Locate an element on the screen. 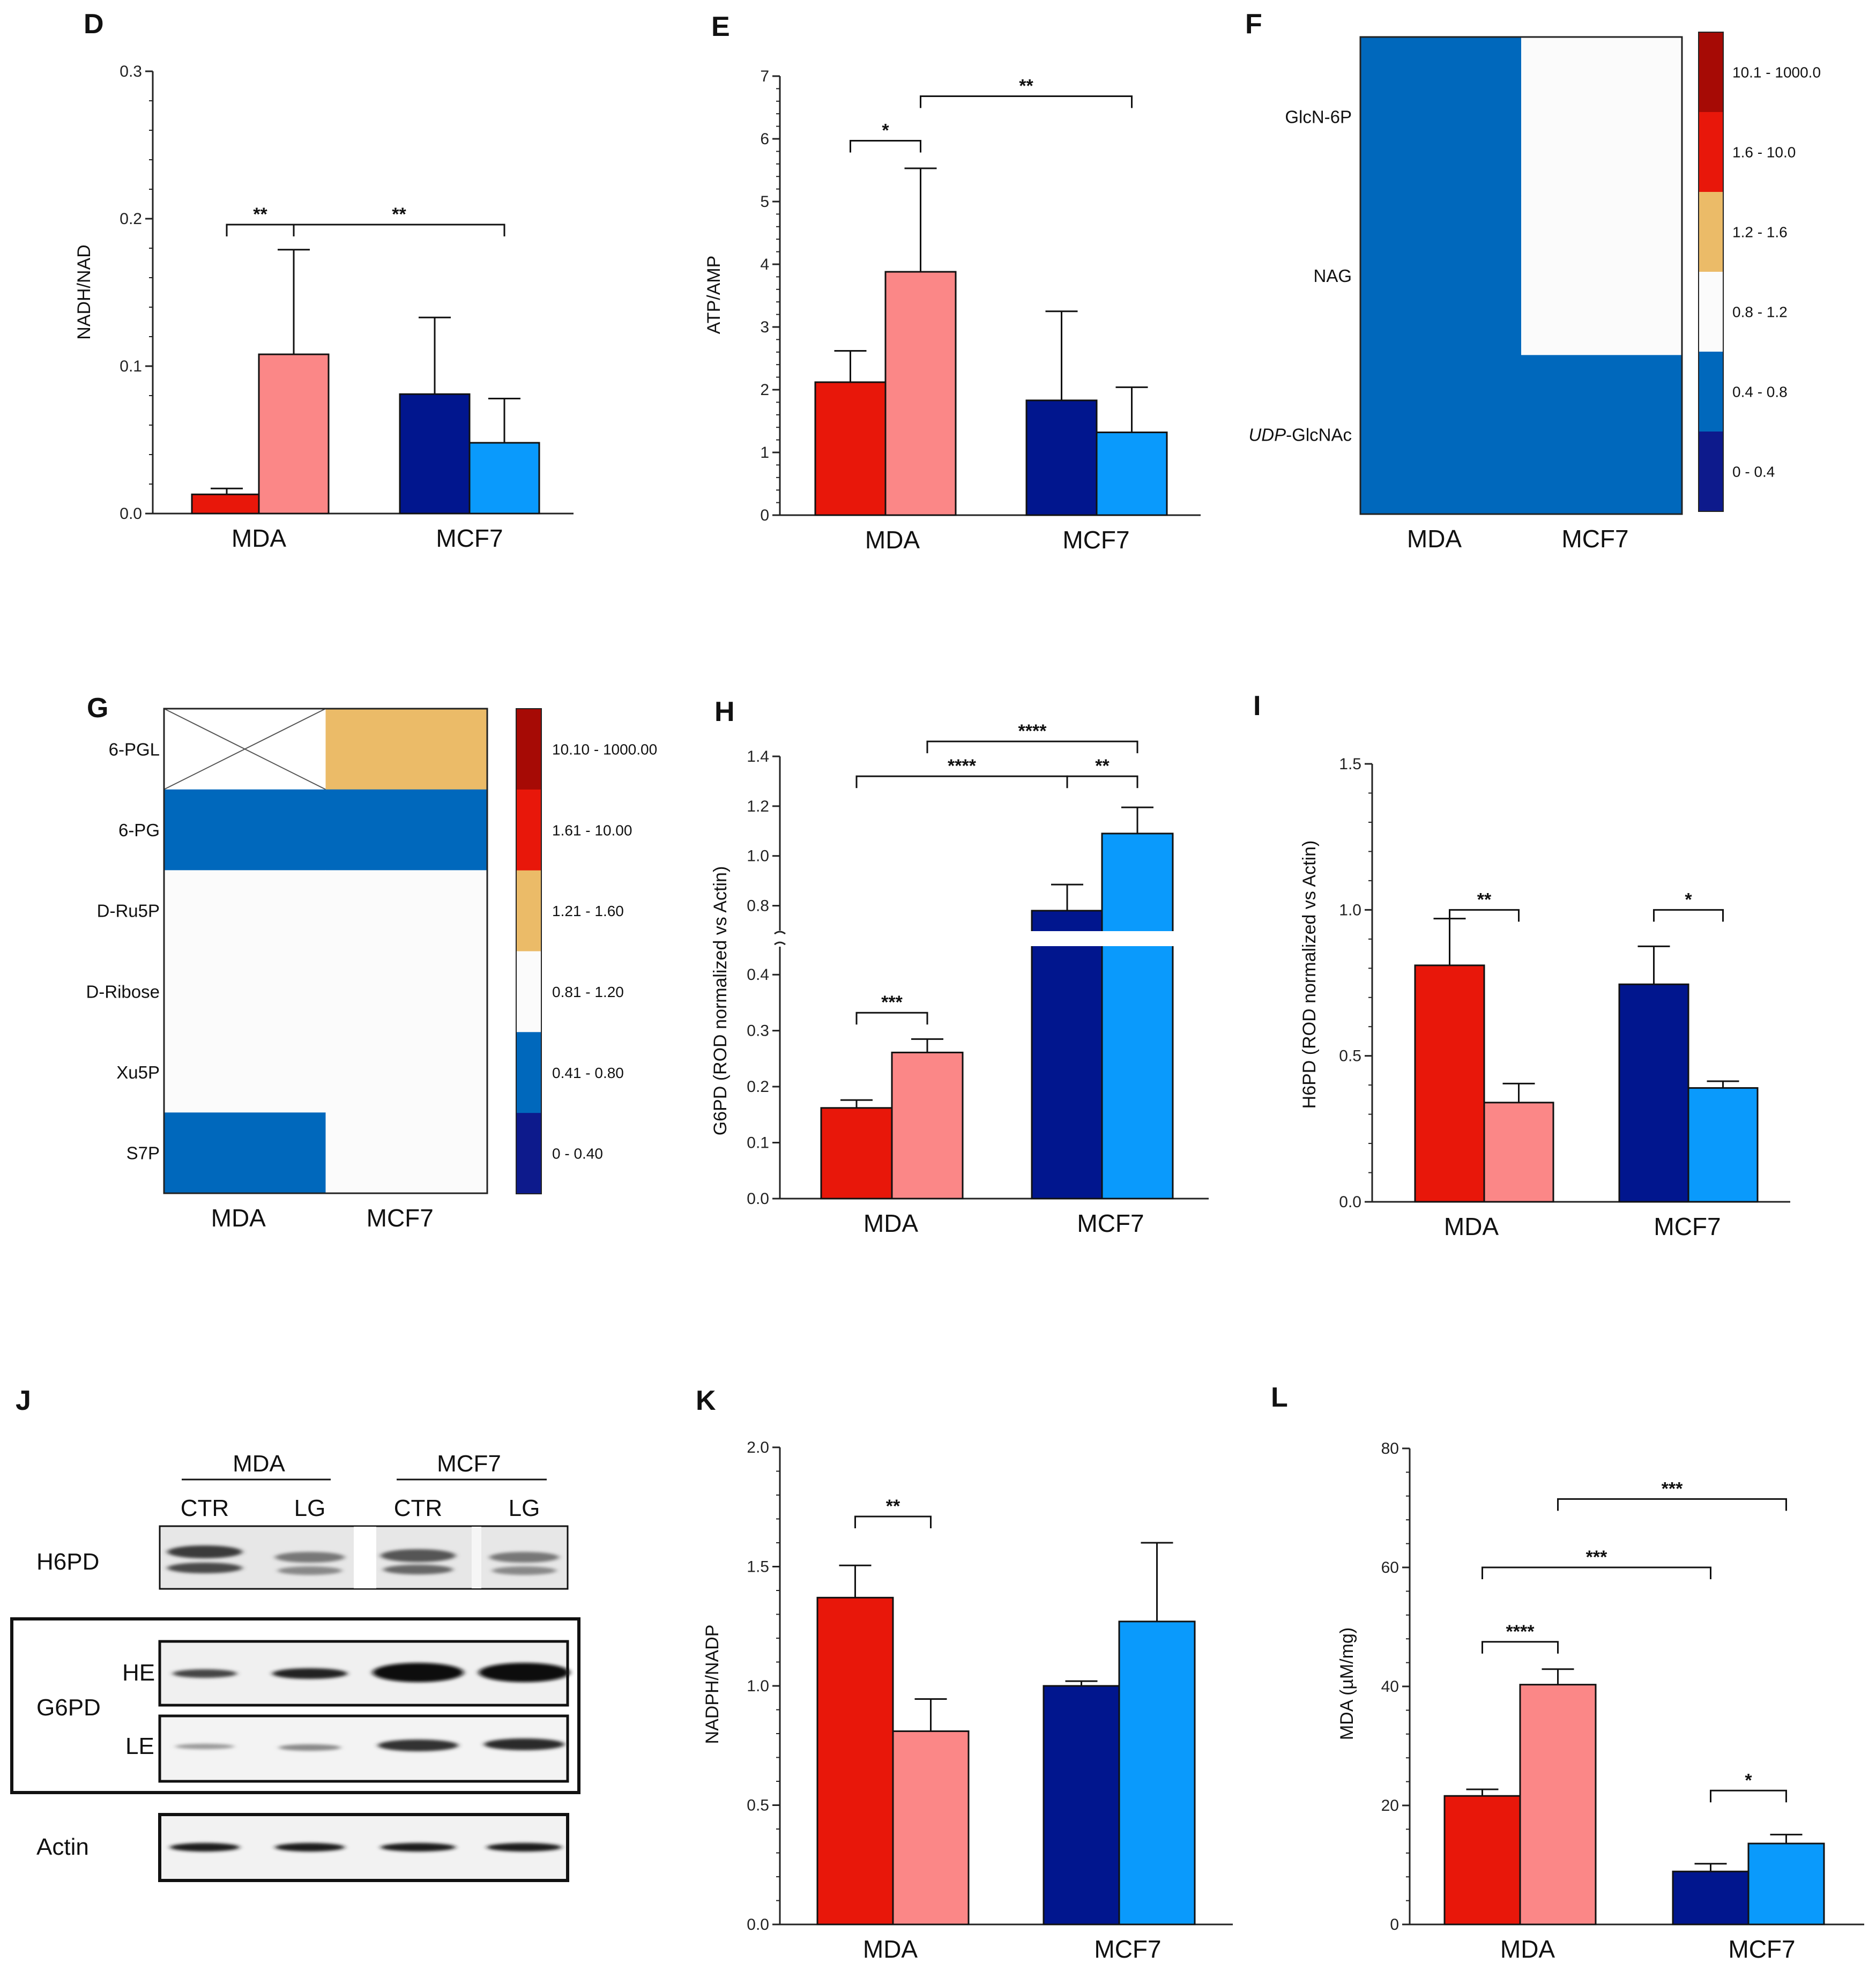  y-tick-label: 0.1 is located at coordinates (758, 1143).